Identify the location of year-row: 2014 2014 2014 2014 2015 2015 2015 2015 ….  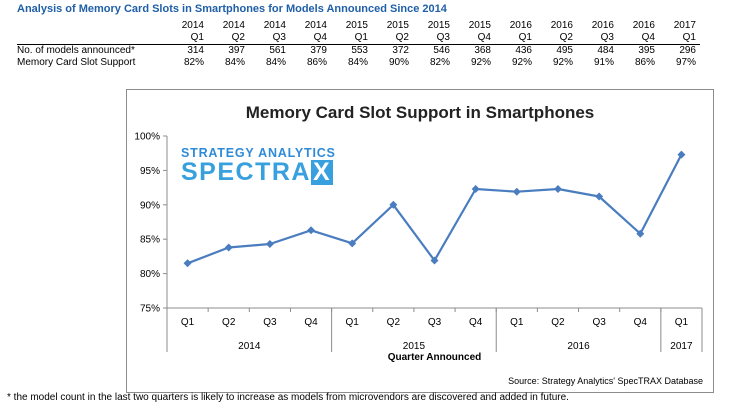
(358, 26).